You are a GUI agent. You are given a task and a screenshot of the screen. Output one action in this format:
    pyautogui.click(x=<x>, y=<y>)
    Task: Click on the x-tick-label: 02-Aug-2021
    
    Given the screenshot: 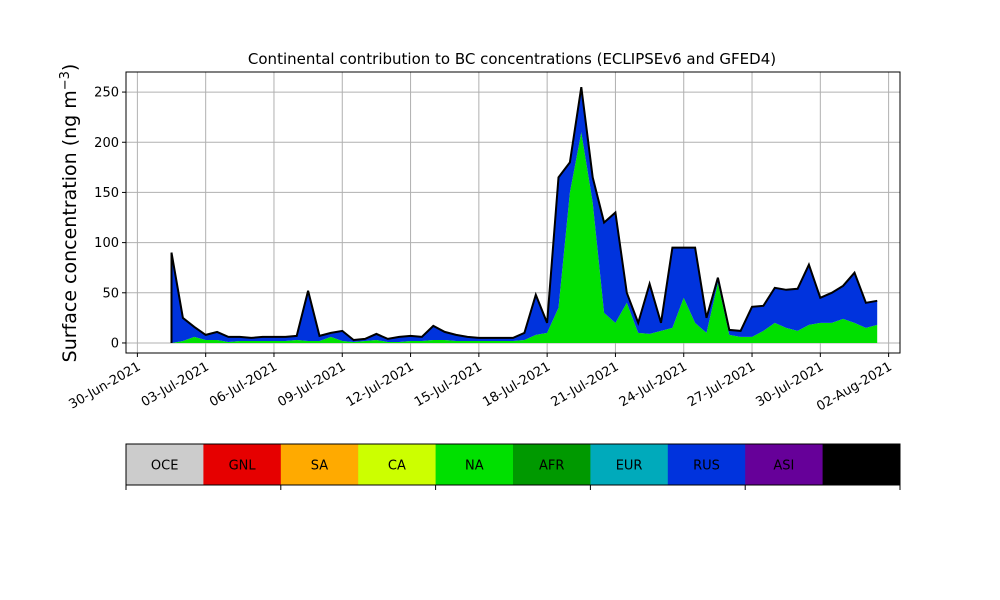 What is the action you would take?
    pyautogui.click(x=854, y=386)
    